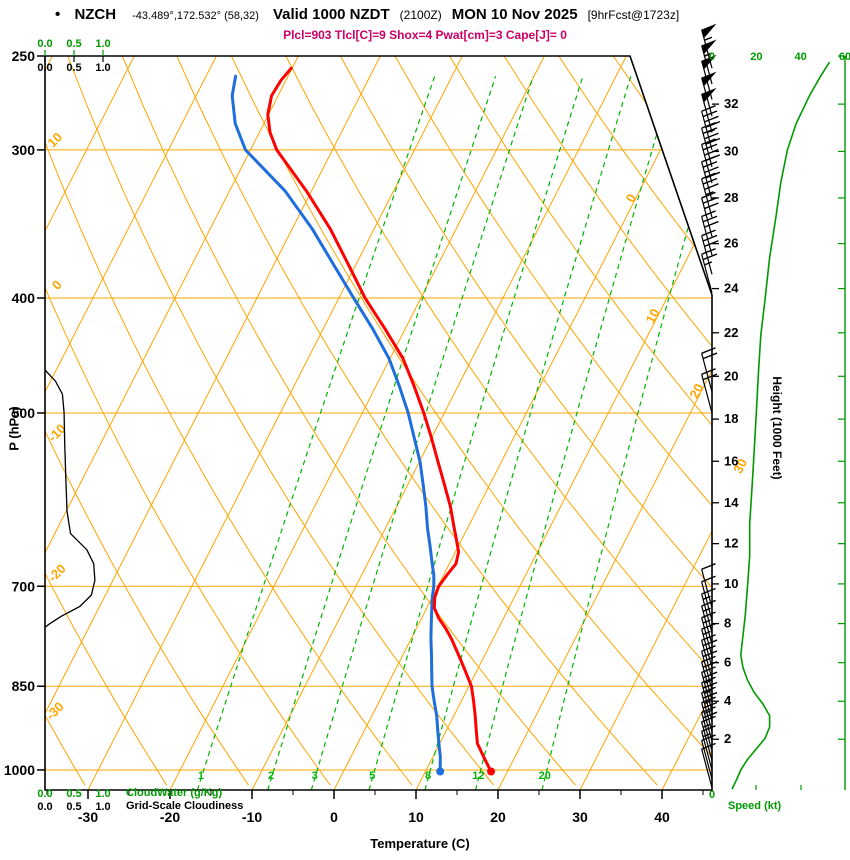 The image size is (850, 860). I want to click on cloudiness-scale-label-top: 0.5, so click(73, 68).